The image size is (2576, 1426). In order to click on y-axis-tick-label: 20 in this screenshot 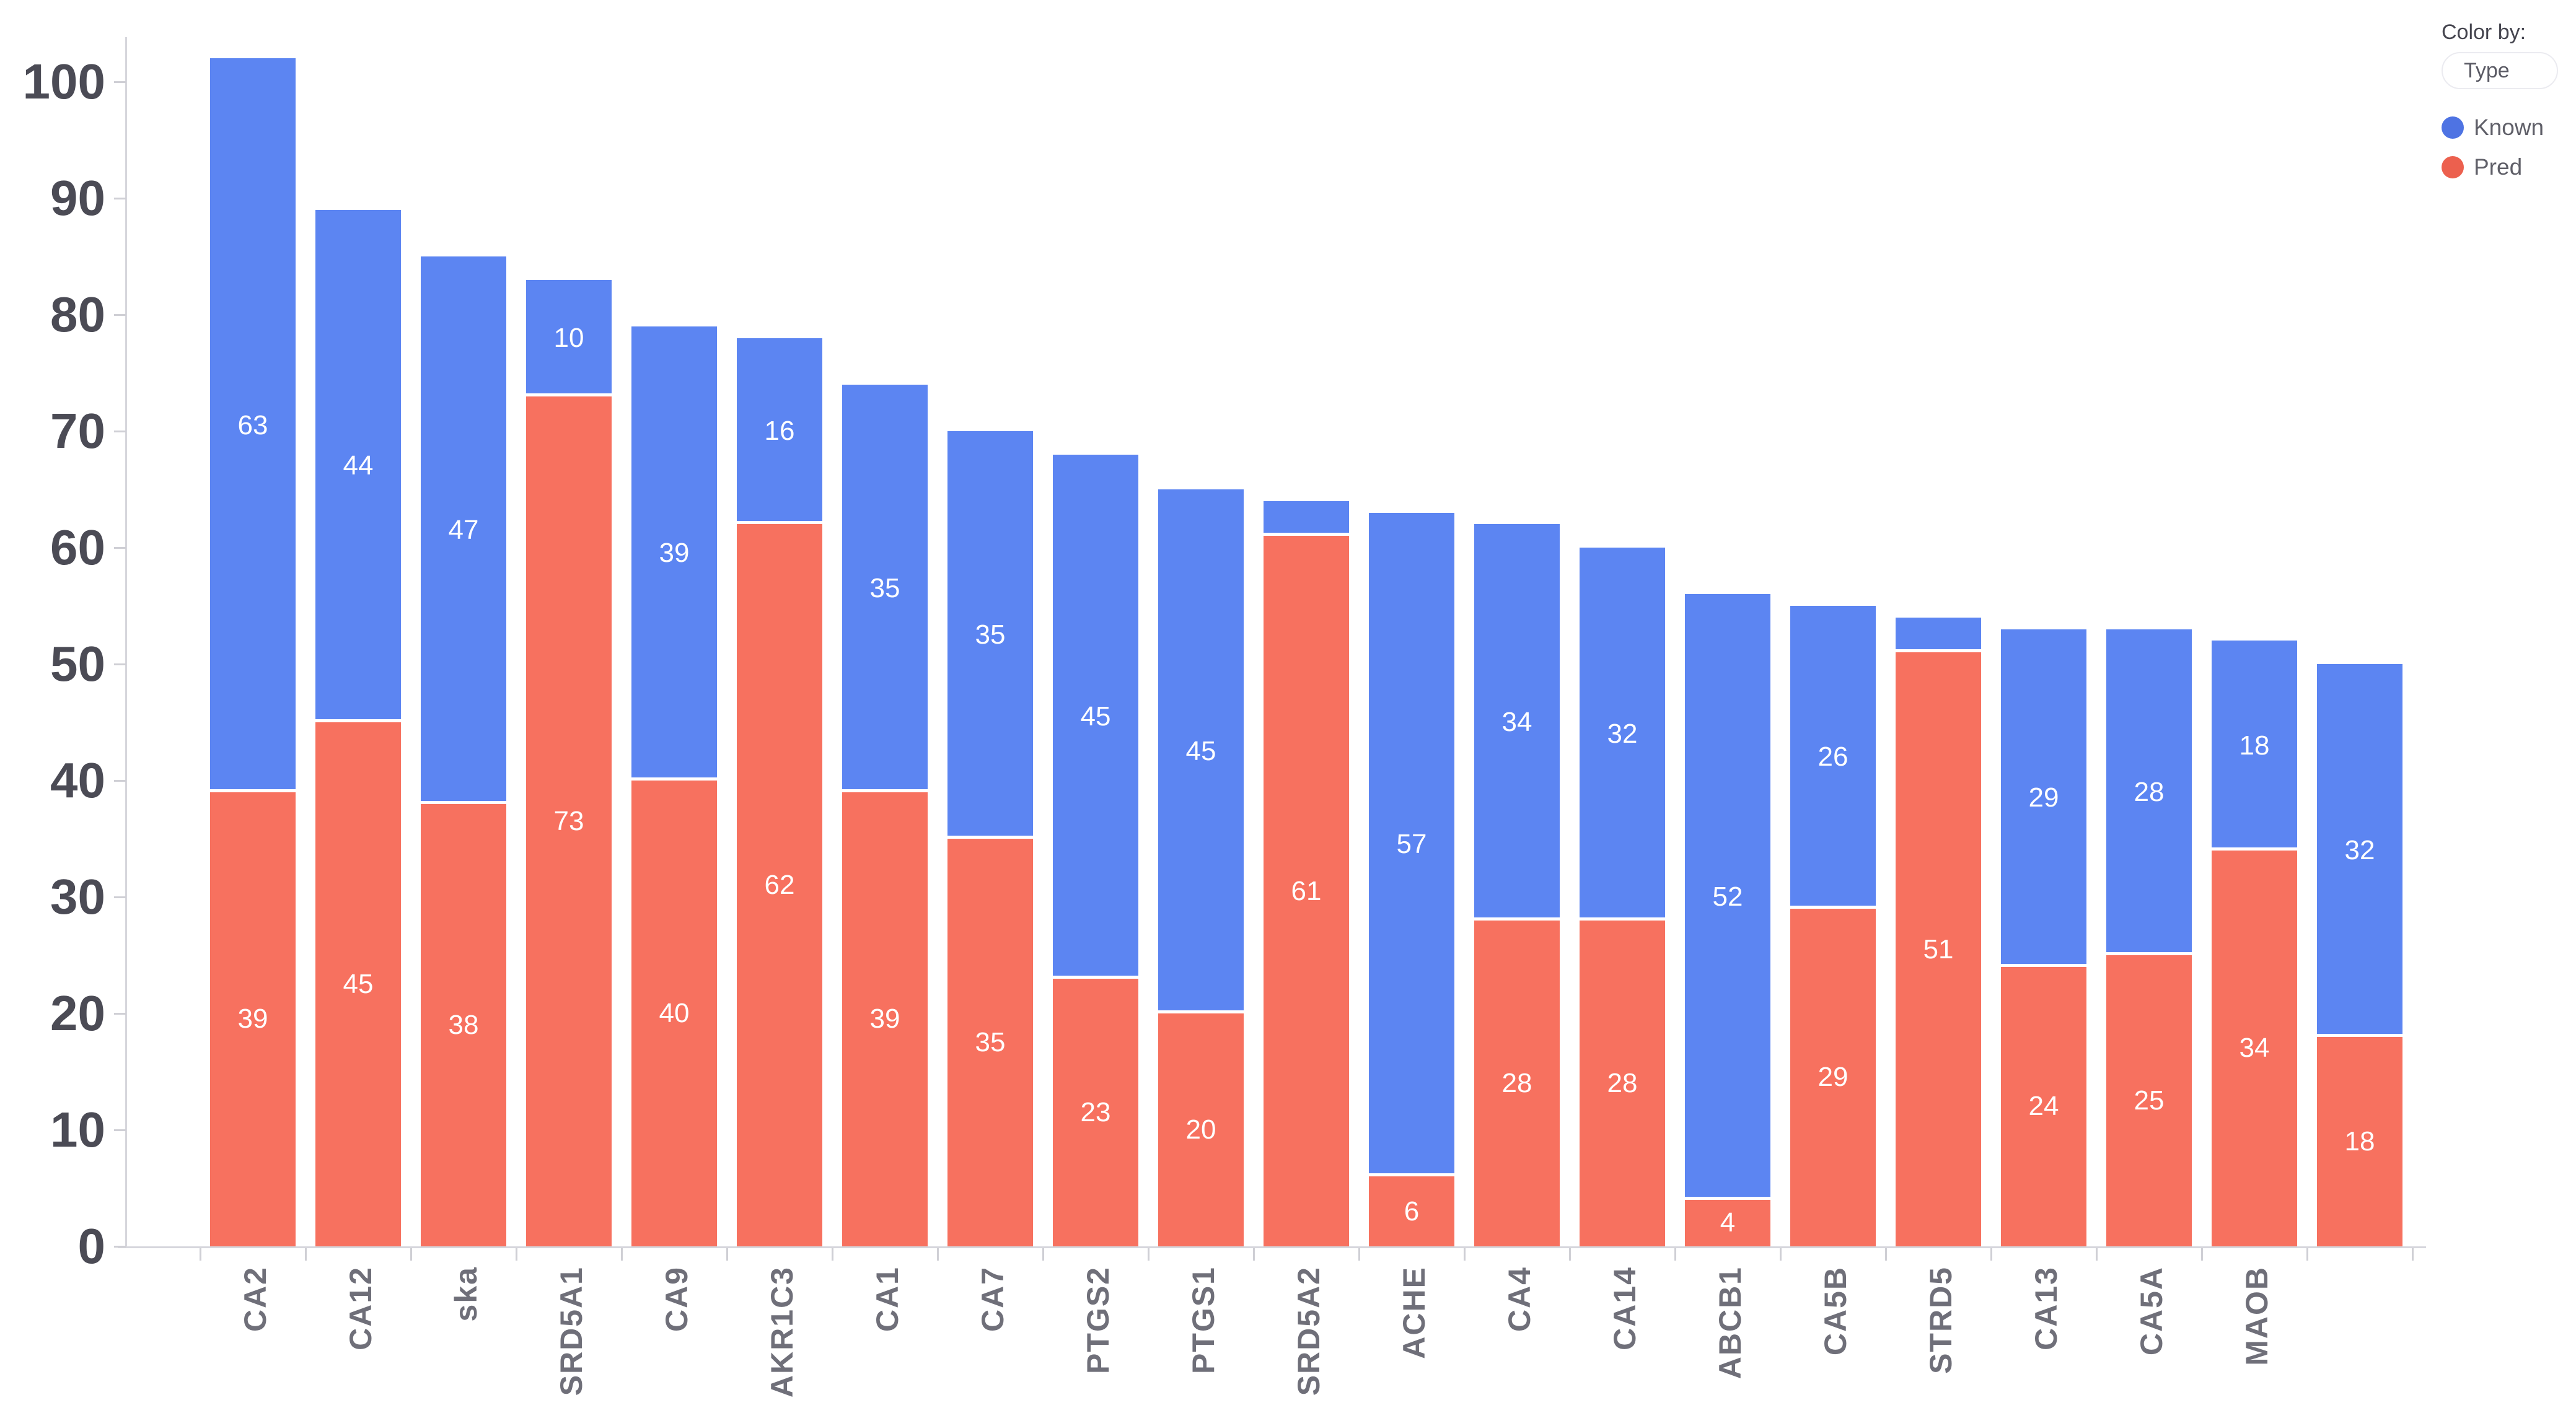, I will do `click(77, 1013)`.